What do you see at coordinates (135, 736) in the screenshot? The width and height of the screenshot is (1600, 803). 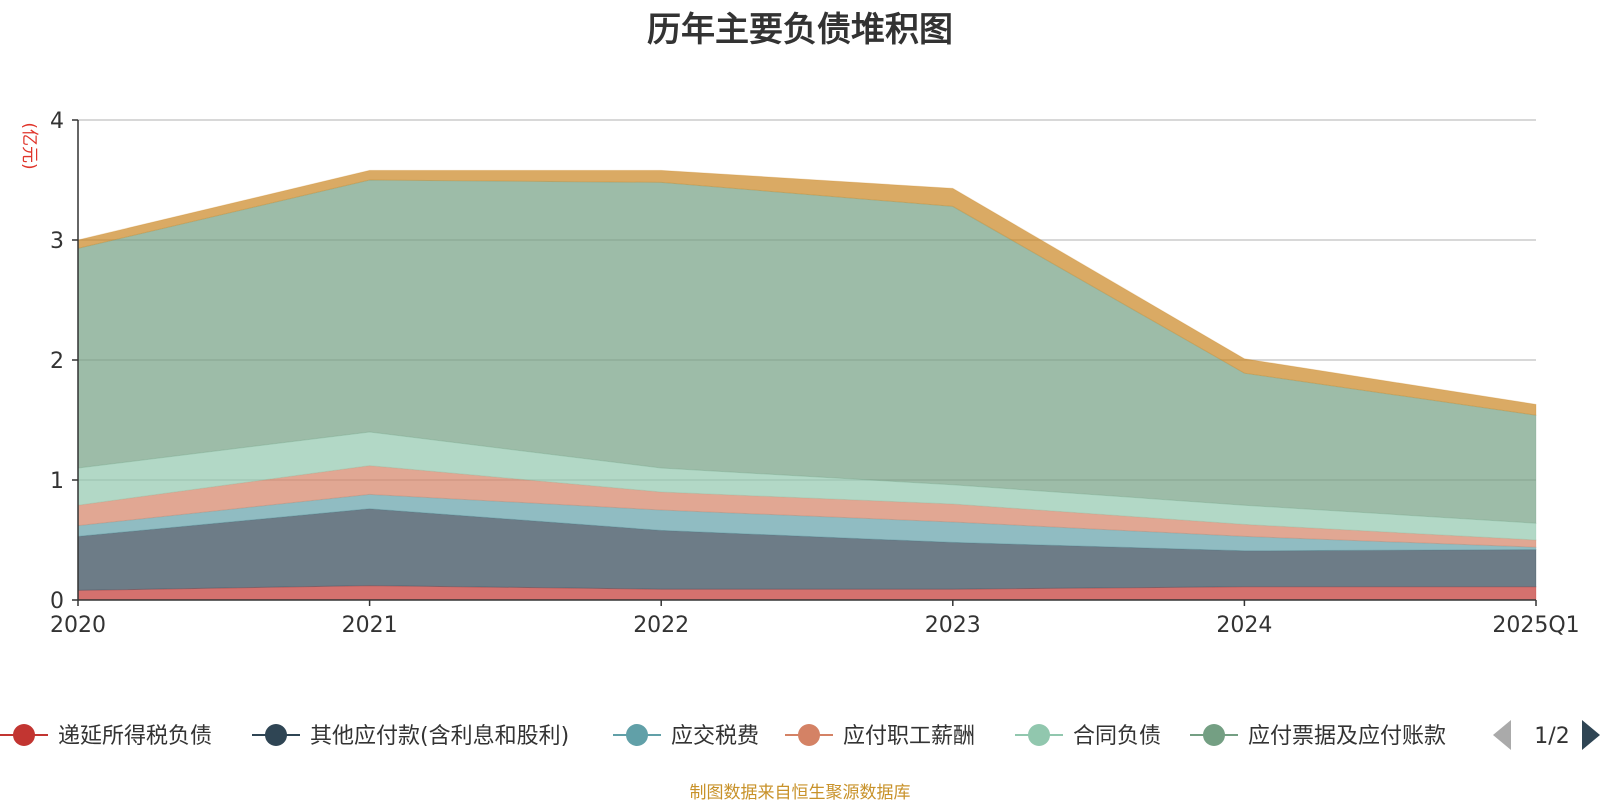 I see `legend-label: 递延所得税负债` at bounding box center [135, 736].